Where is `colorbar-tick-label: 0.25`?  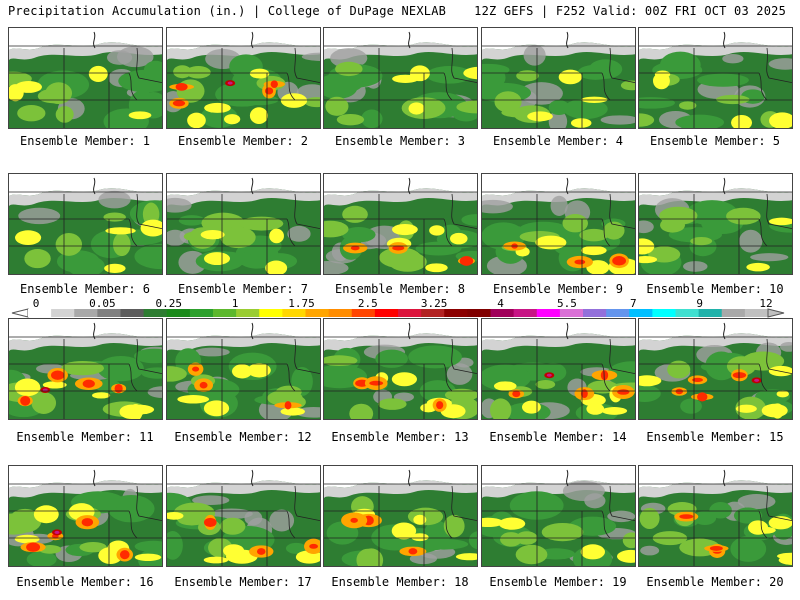 colorbar-tick-label: 0.25 is located at coordinates (168, 303).